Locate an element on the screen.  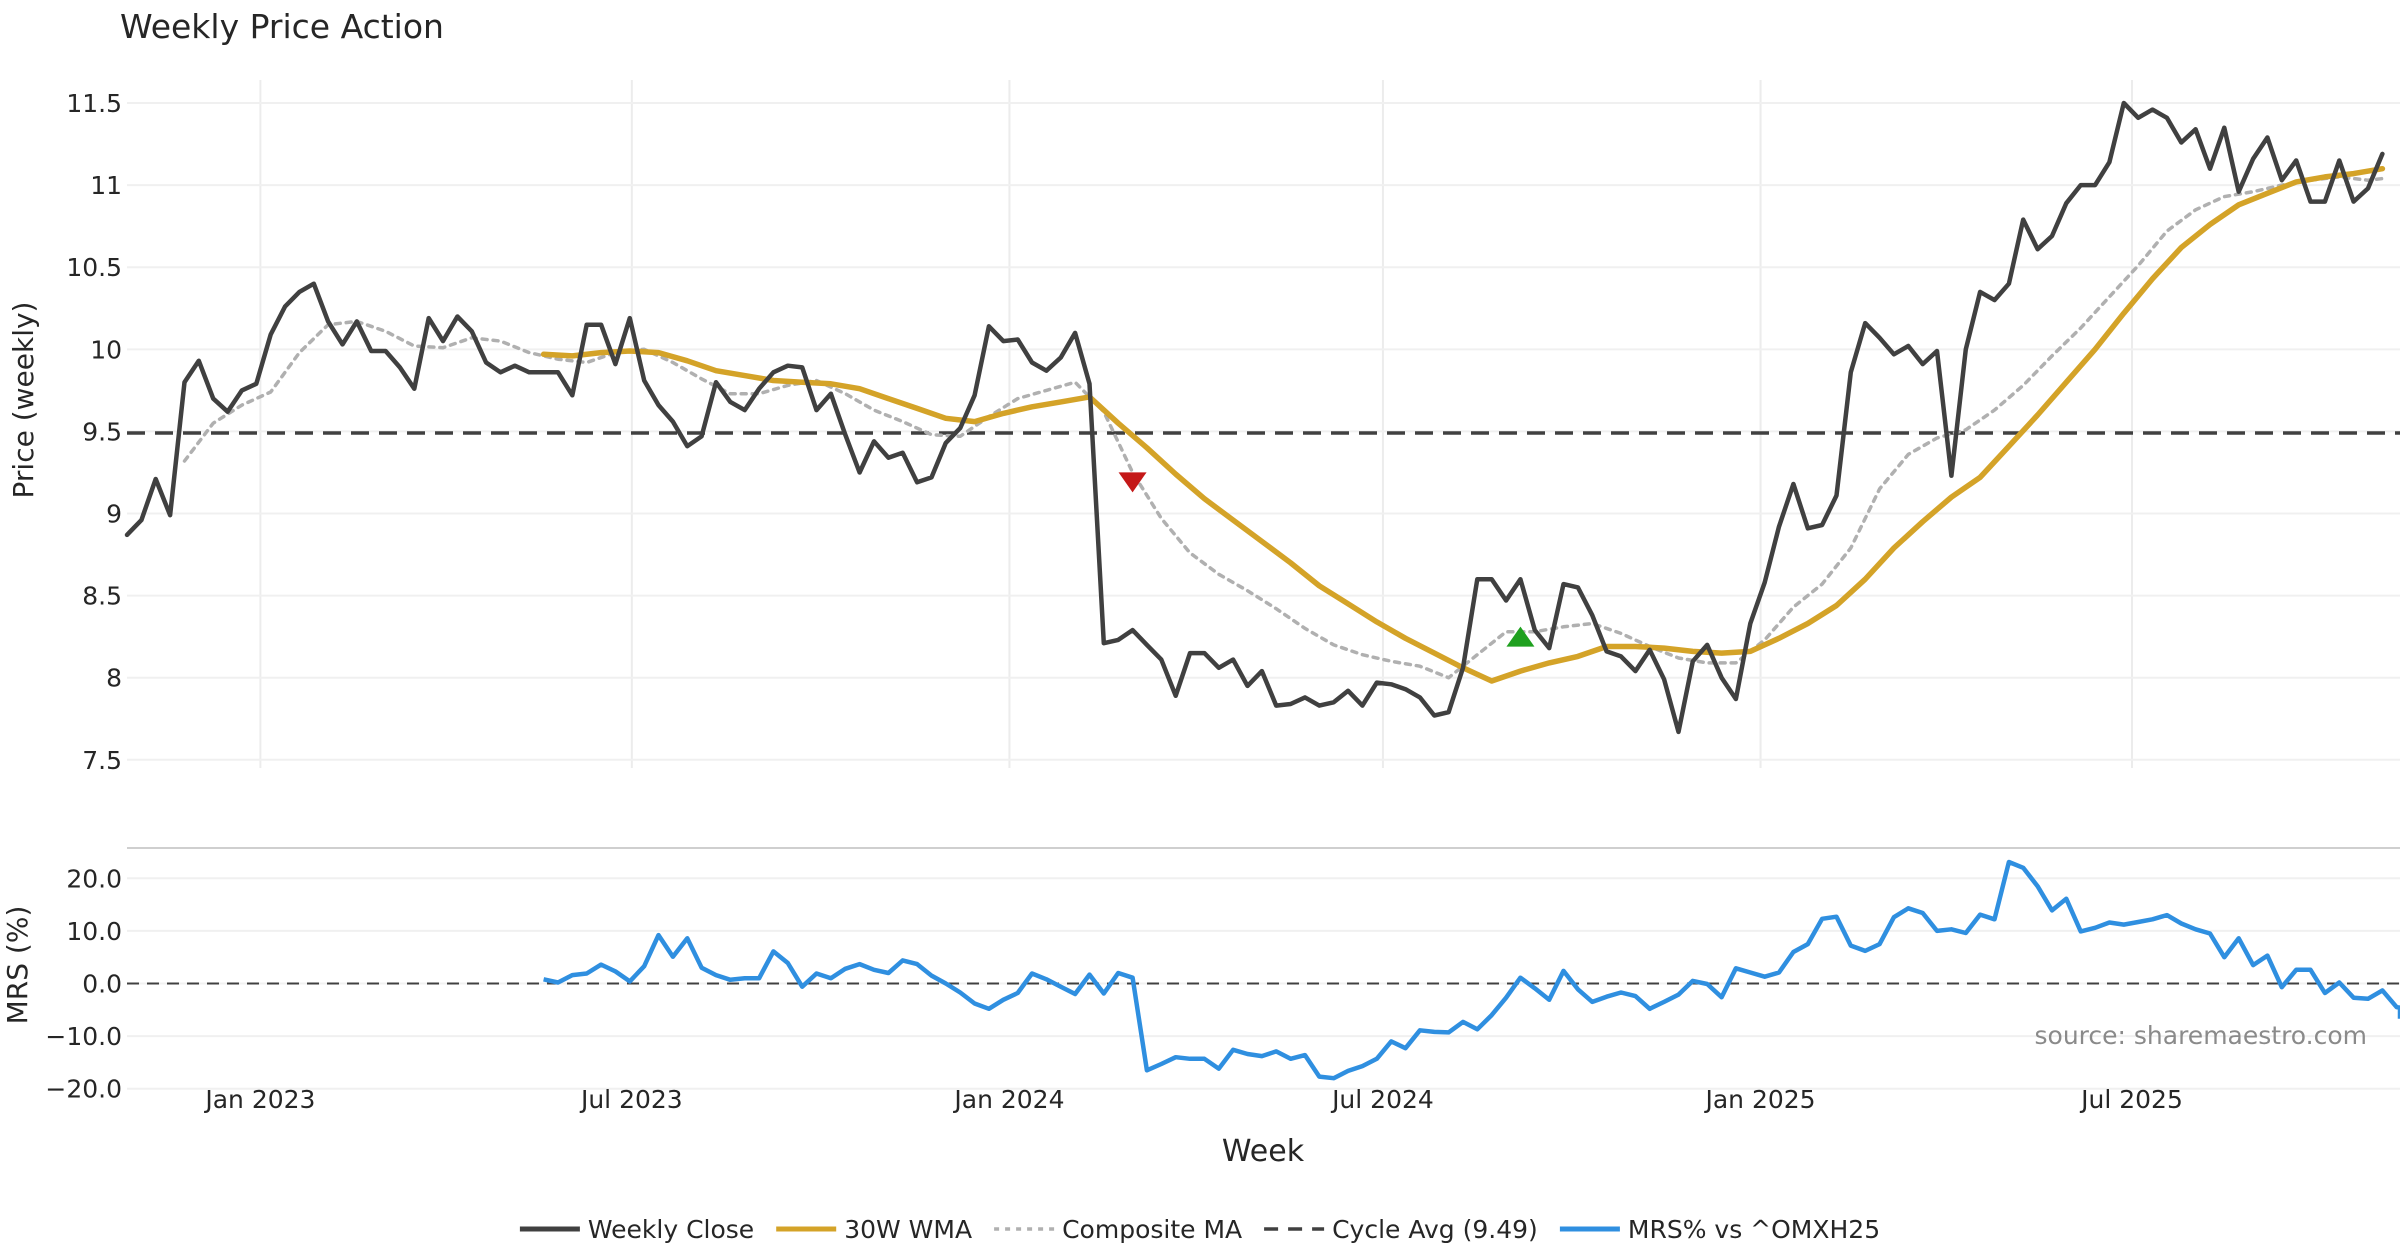
x-tick-label: Jul 2023 is located at coordinates (631, 1099).